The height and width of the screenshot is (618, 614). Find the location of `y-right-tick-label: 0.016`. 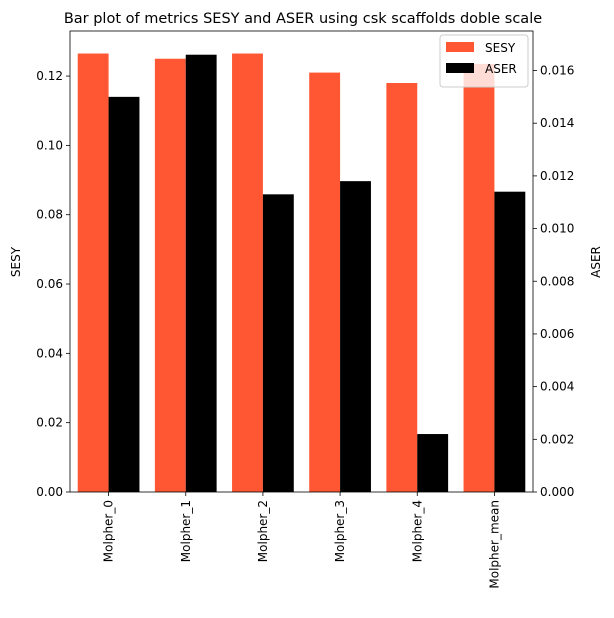

y-right-tick-label: 0.016 is located at coordinates (557, 71).